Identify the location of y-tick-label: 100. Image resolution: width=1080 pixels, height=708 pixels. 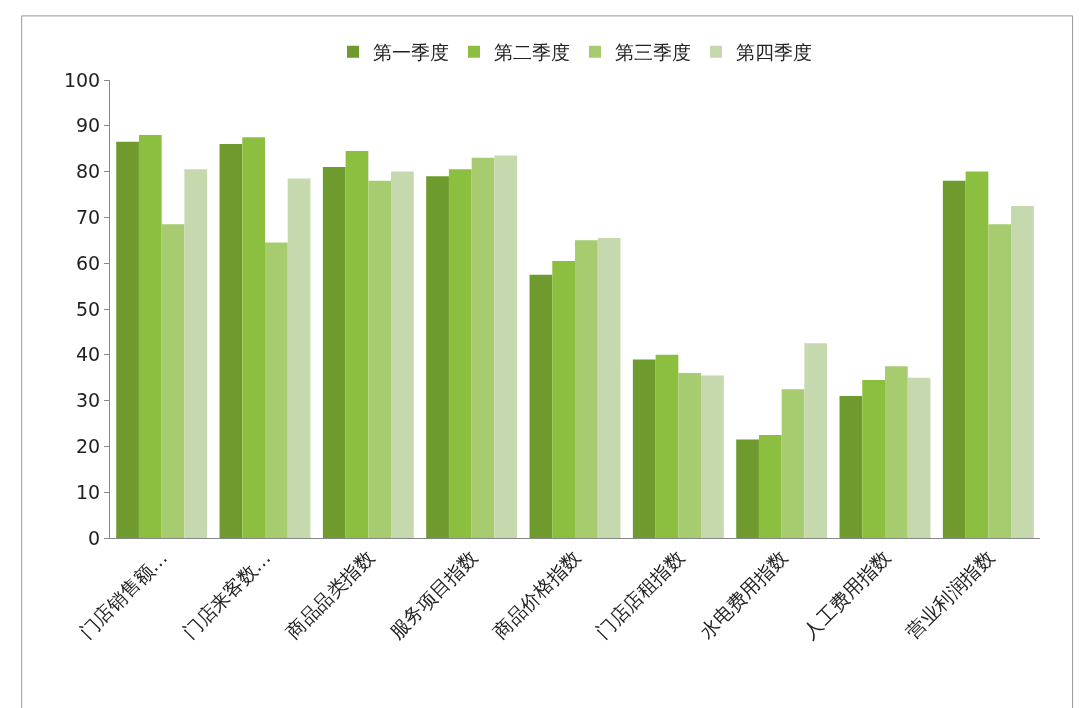
(82, 79).